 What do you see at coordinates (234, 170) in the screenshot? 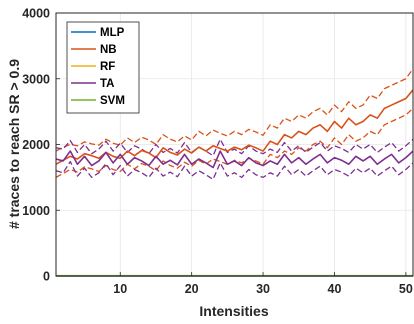
I see `series-line-ta-lower` at bounding box center [234, 170].